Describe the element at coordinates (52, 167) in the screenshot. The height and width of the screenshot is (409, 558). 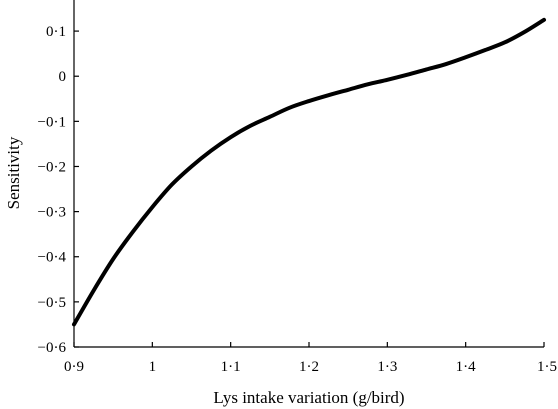
I see `y-tick-label: −0·2` at that location.